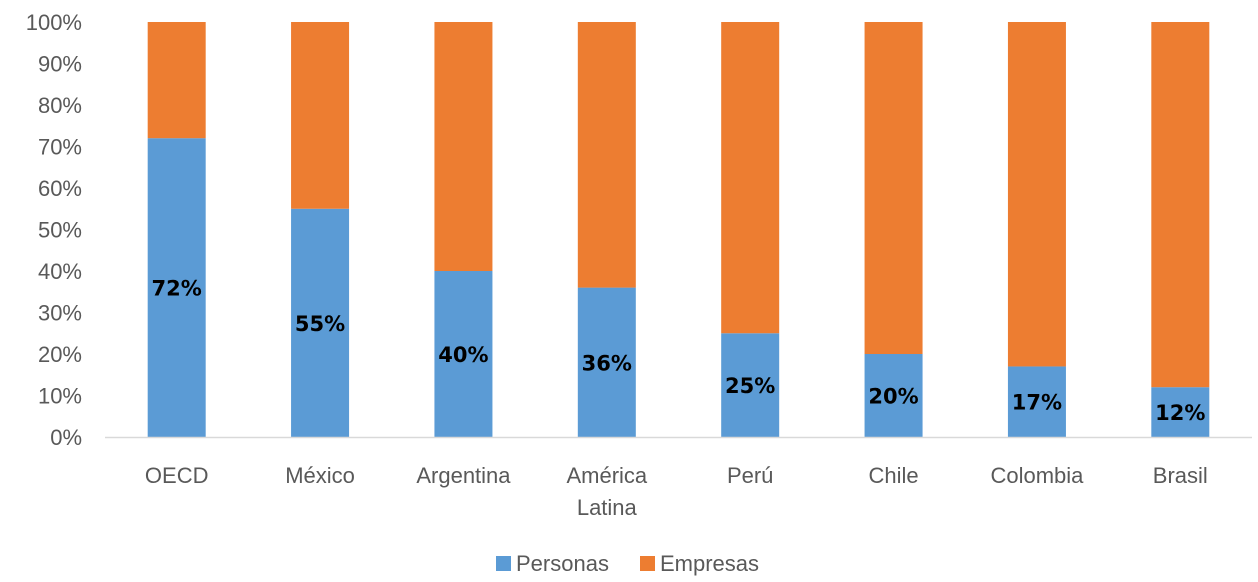  What do you see at coordinates (1180, 475) in the screenshot?
I see `x-tick-label: Brasil` at bounding box center [1180, 475].